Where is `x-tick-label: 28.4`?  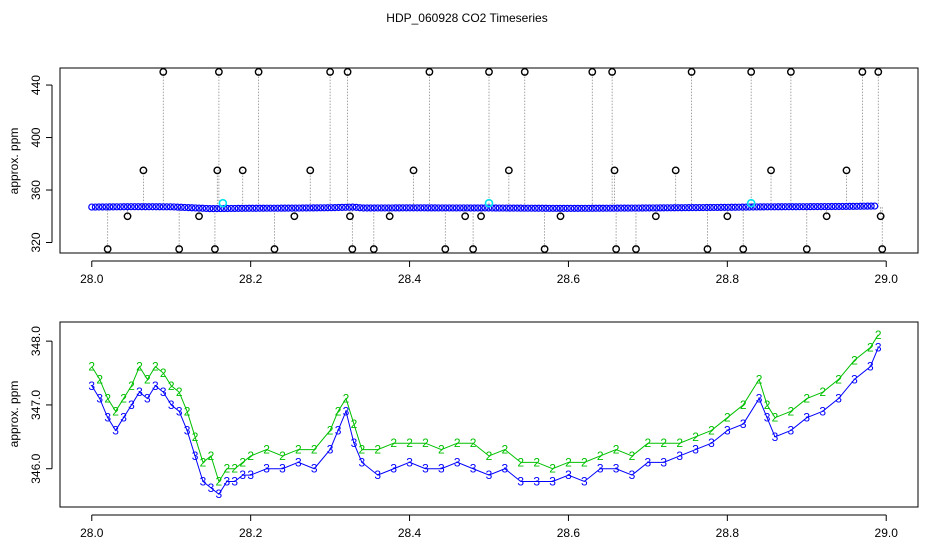
x-tick-label: 28.4 is located at coordinates (410, 279).